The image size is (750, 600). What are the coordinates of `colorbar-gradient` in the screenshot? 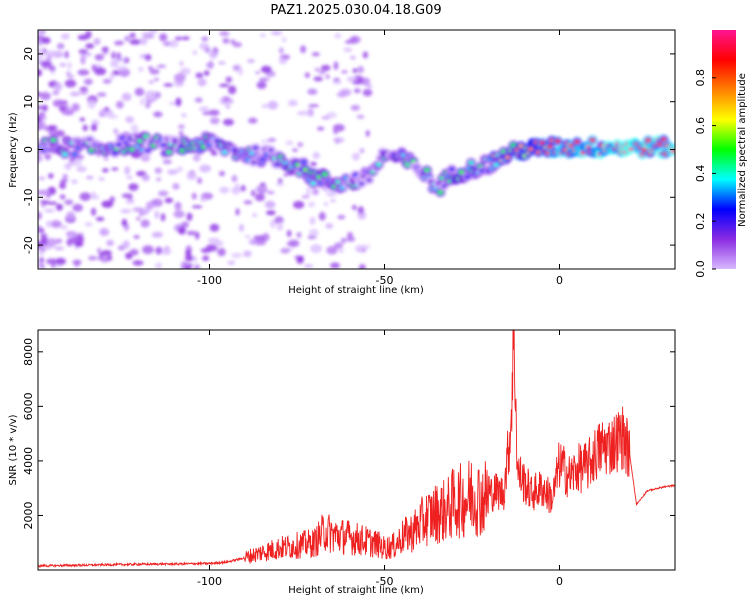 It's located at (724, 149).